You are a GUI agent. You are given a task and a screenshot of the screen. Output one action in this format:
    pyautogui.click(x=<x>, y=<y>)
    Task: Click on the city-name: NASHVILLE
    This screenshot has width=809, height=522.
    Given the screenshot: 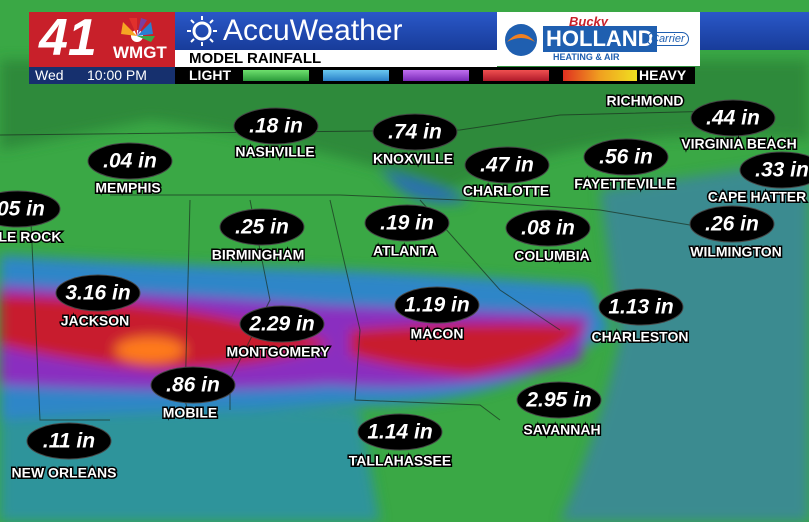 What is the action you would take?
    pyautogui.click(x=274, y=152)
    